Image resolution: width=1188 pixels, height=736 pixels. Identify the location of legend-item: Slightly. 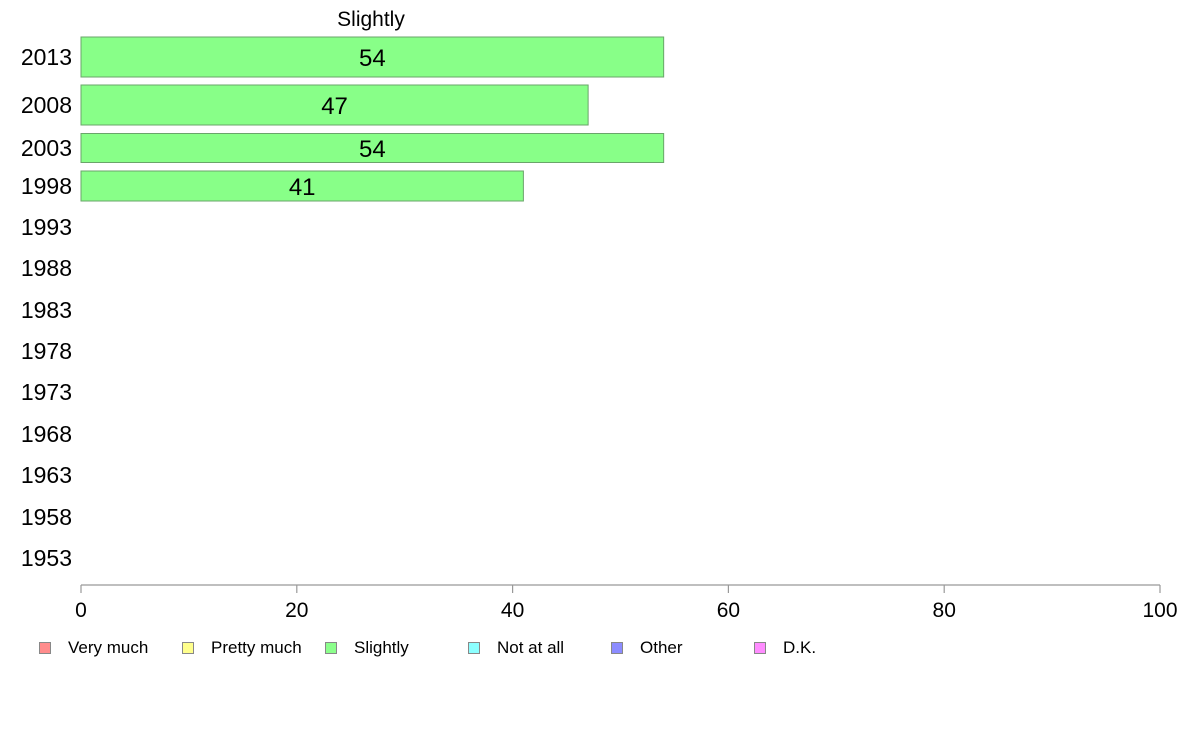
(367, 648).